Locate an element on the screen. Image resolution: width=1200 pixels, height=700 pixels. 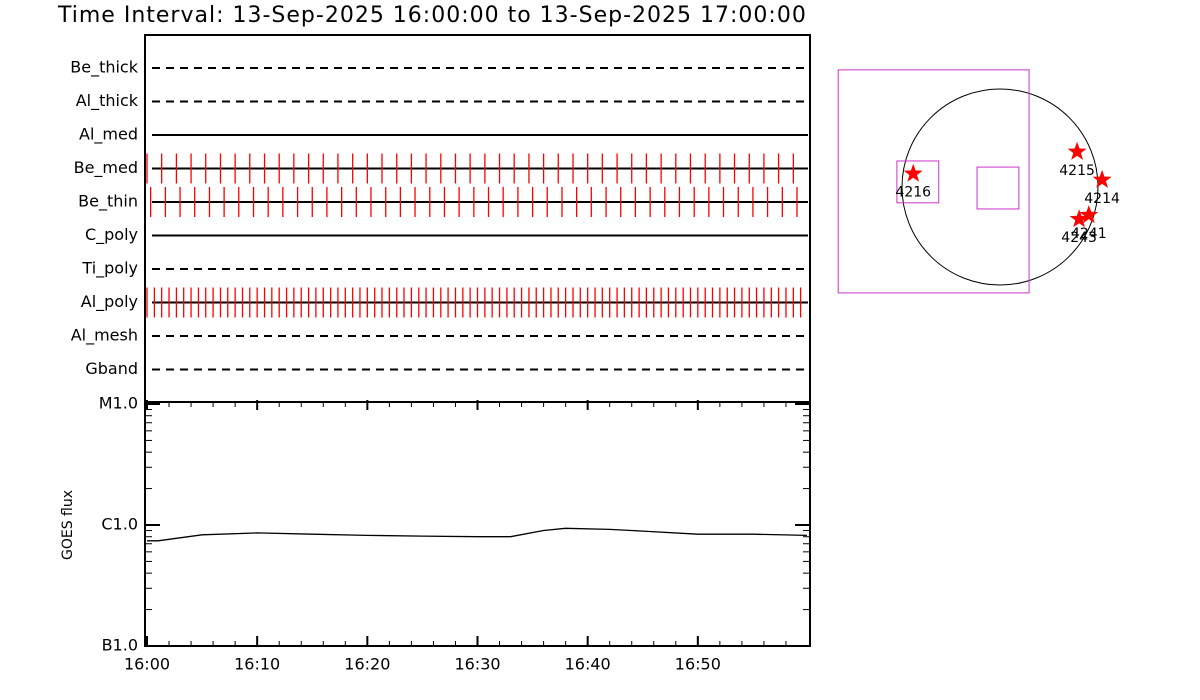
region-label: 4241 is located at coordinates (1089, 234).